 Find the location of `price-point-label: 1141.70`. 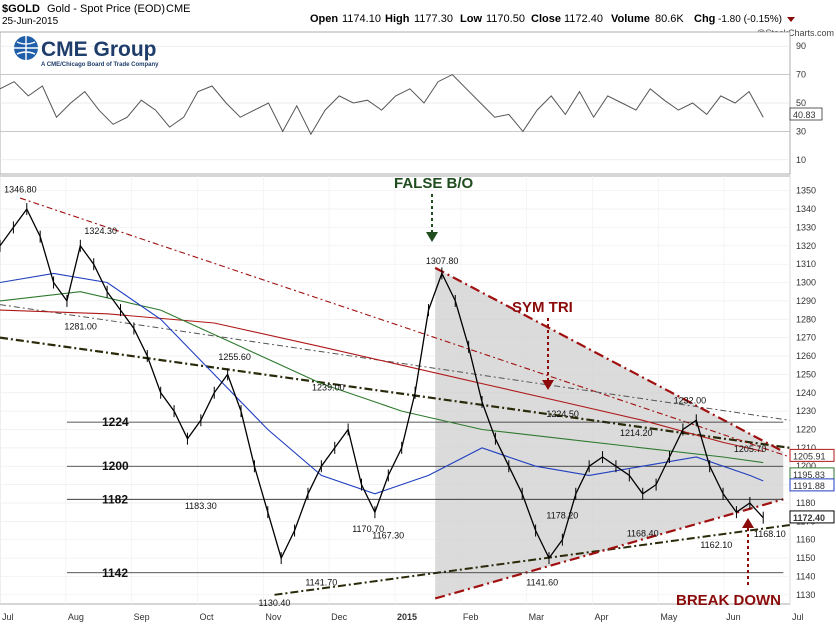

price-point-label: 1141.70 is located at coordinates (321, 582).